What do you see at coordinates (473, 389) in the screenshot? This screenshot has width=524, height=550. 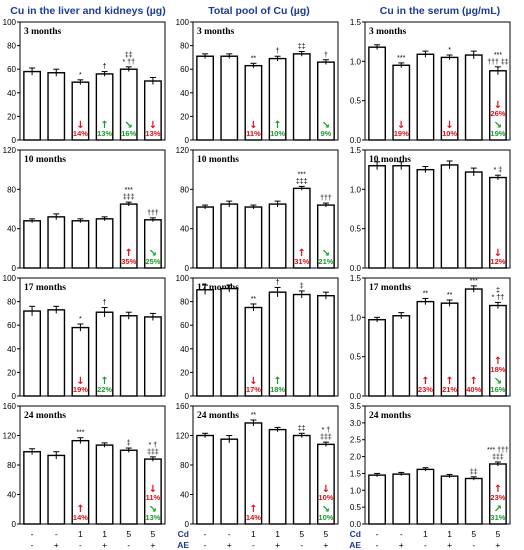 I see `change-percent: 40%` at bounding box center [473, 389].